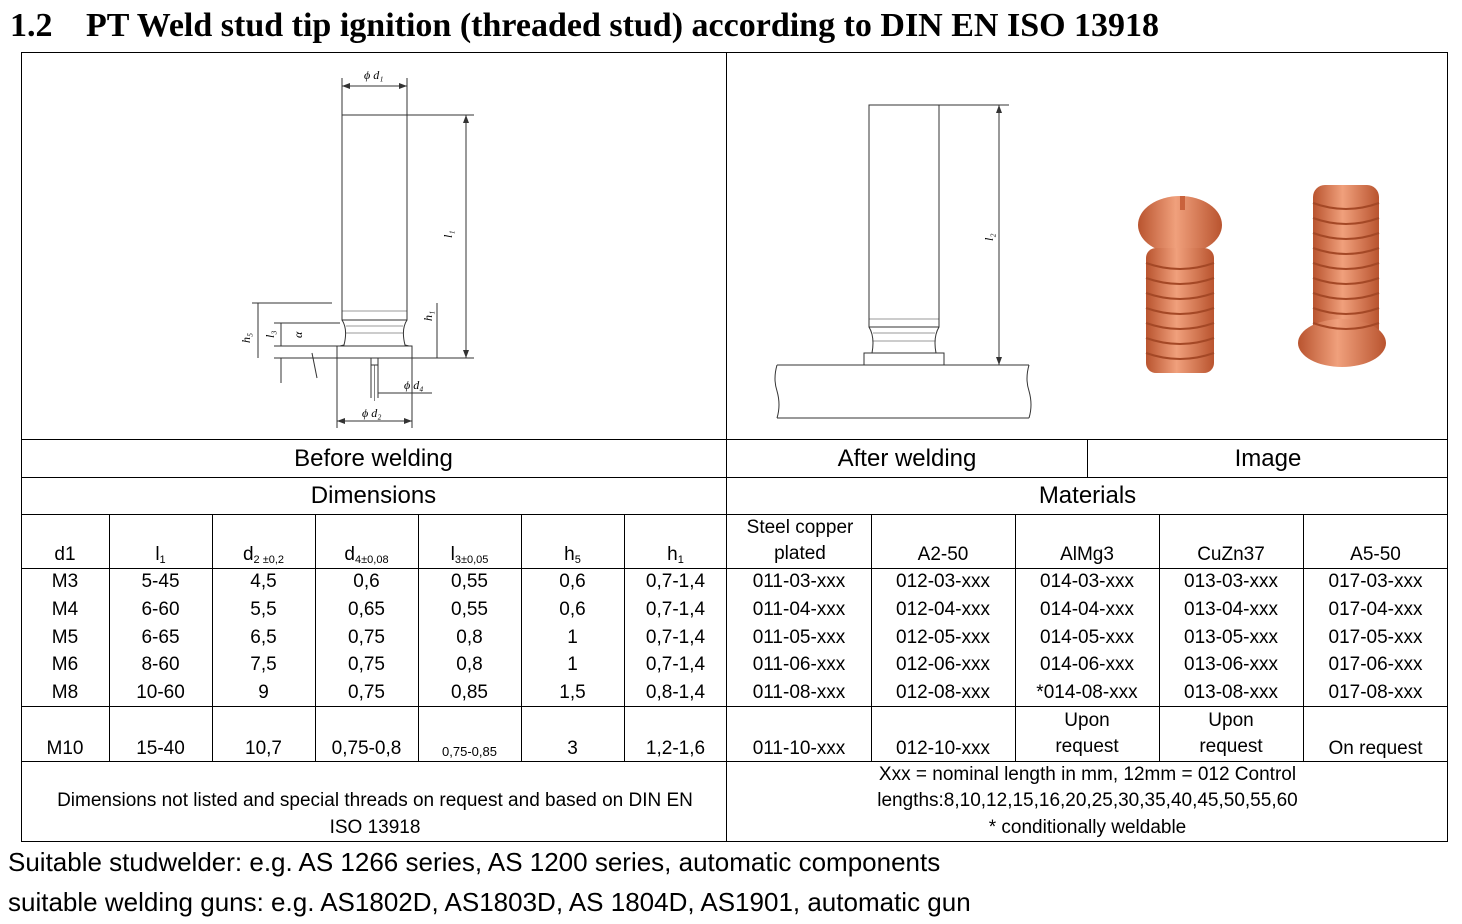 Image resolution: width=1462 pixels, height=924 pixels. I want to click on col-header-a2: A2-50, so click(943, 554).